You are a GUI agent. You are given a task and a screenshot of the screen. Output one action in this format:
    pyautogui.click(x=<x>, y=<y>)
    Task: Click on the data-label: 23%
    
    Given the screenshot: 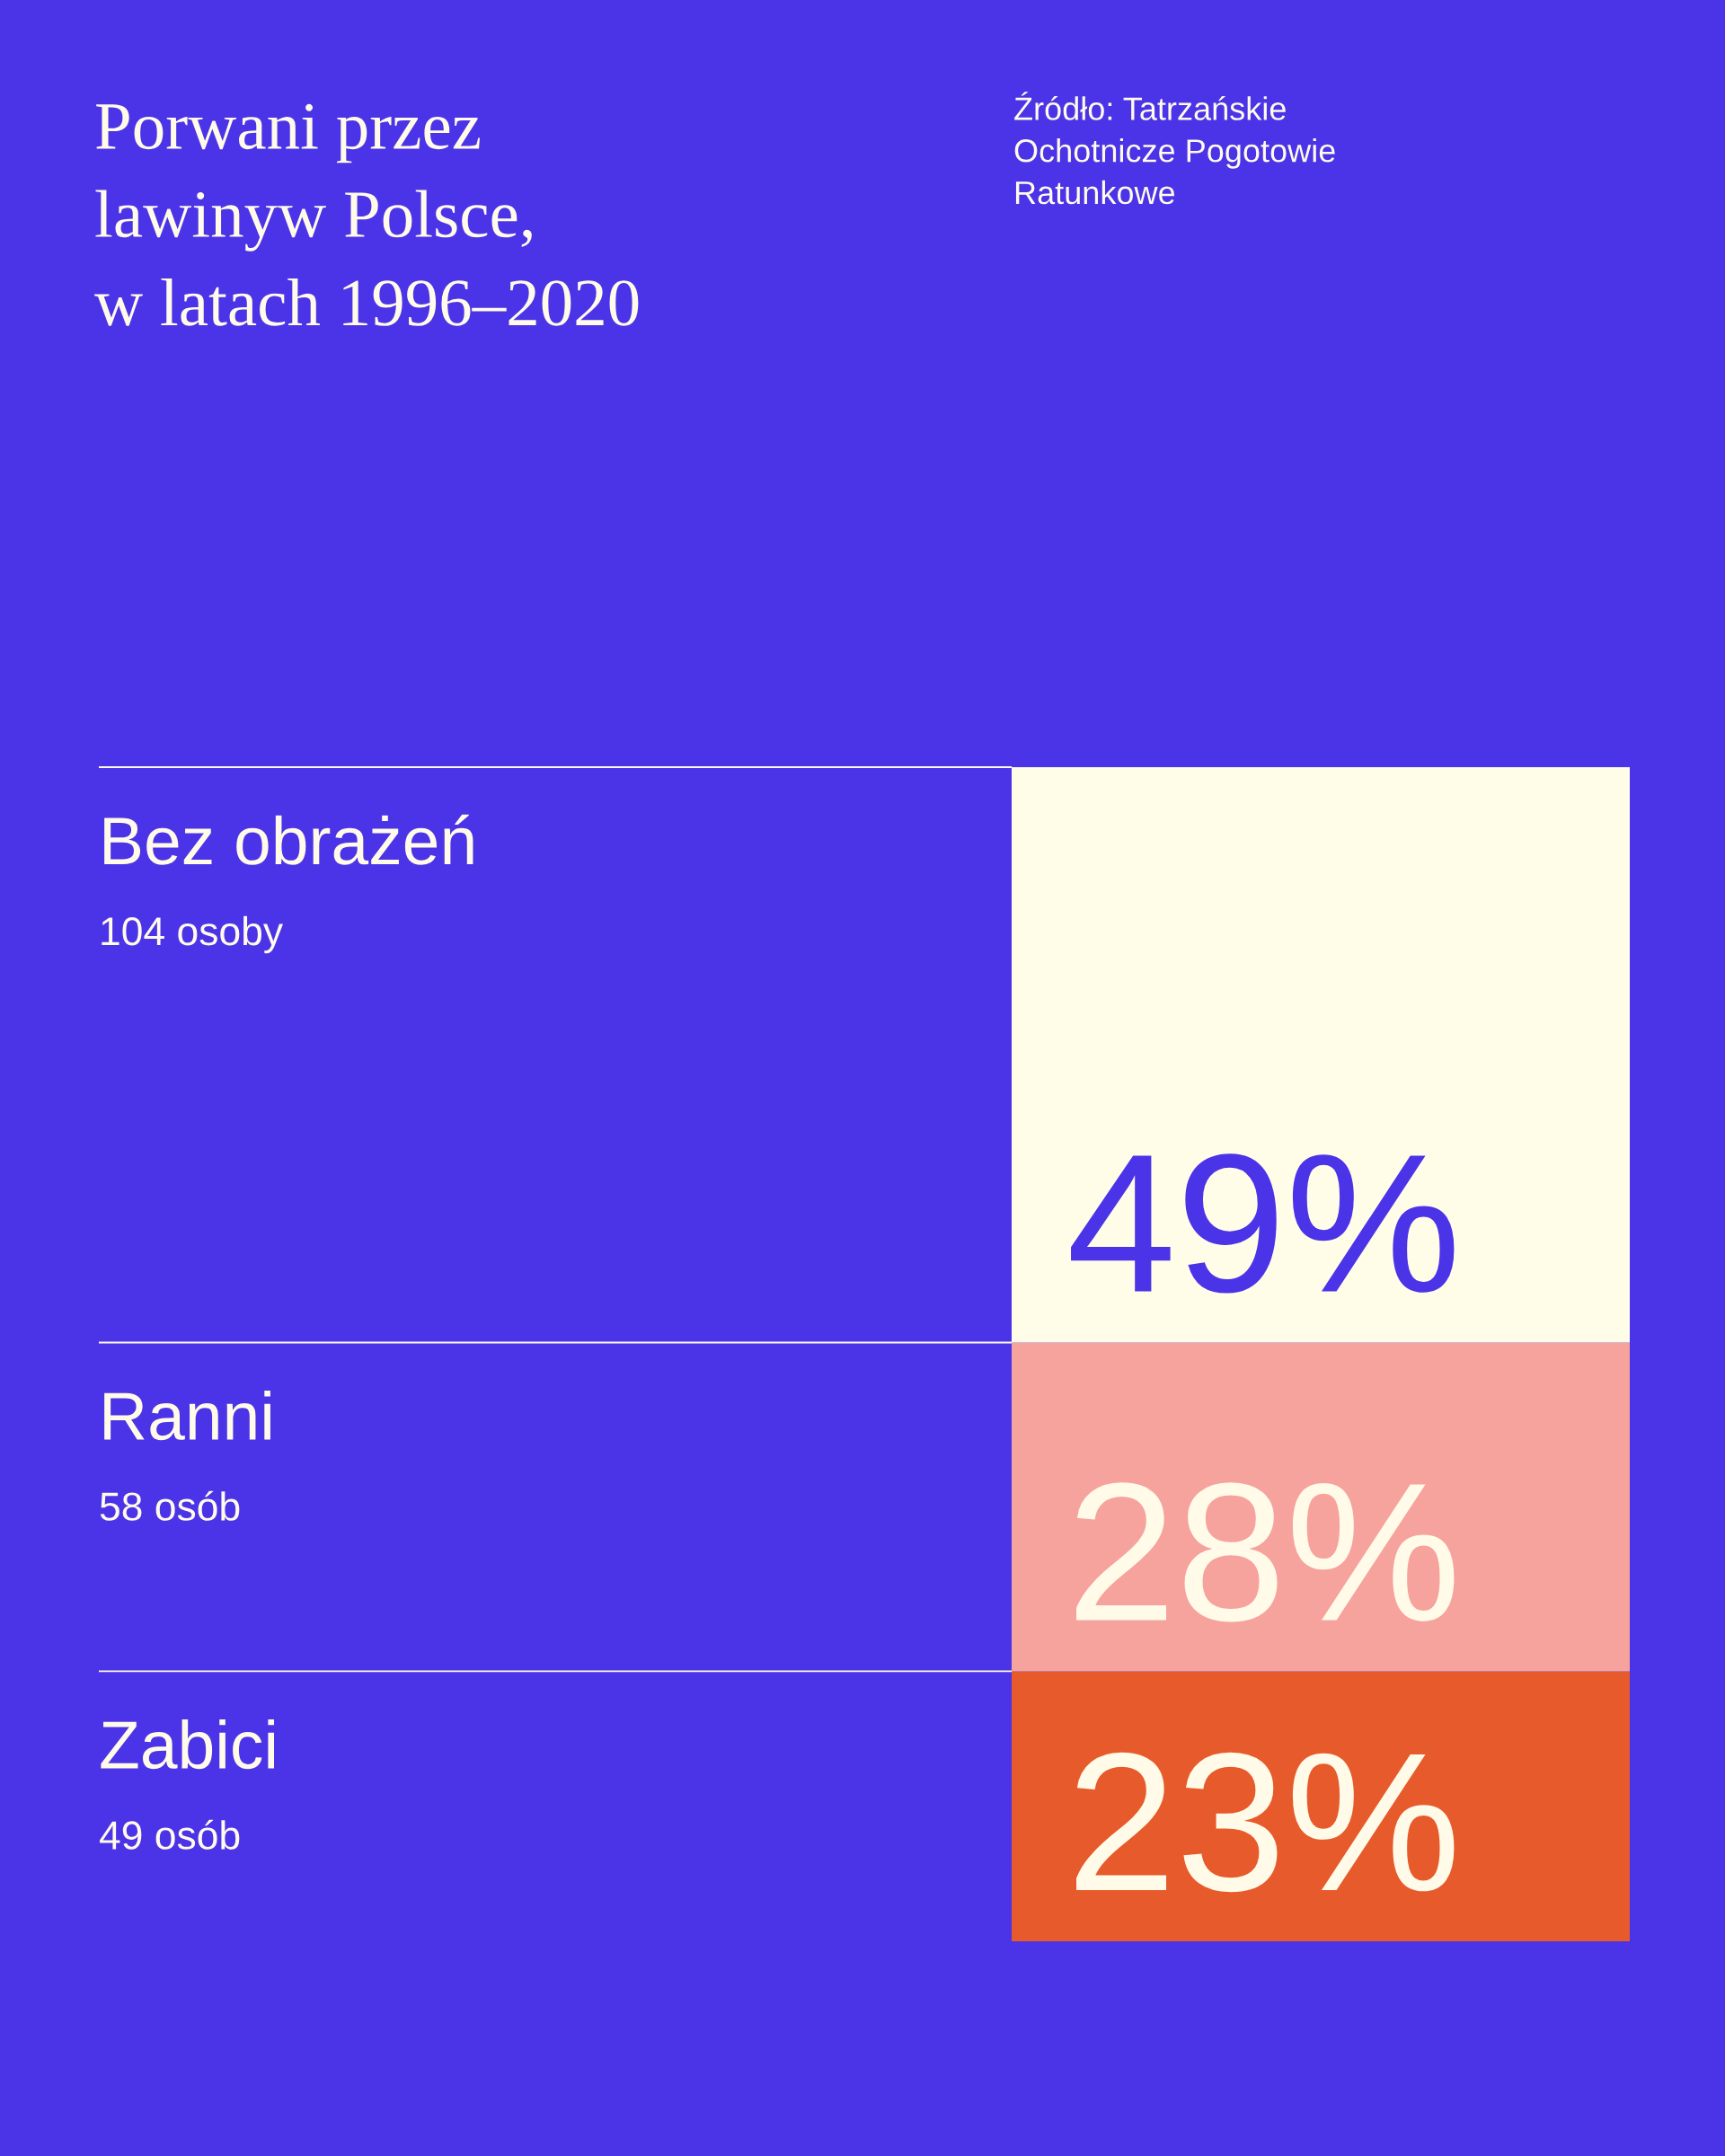 What is the action you would take?
    pyautogui.click(x=1265, y=1823)
    